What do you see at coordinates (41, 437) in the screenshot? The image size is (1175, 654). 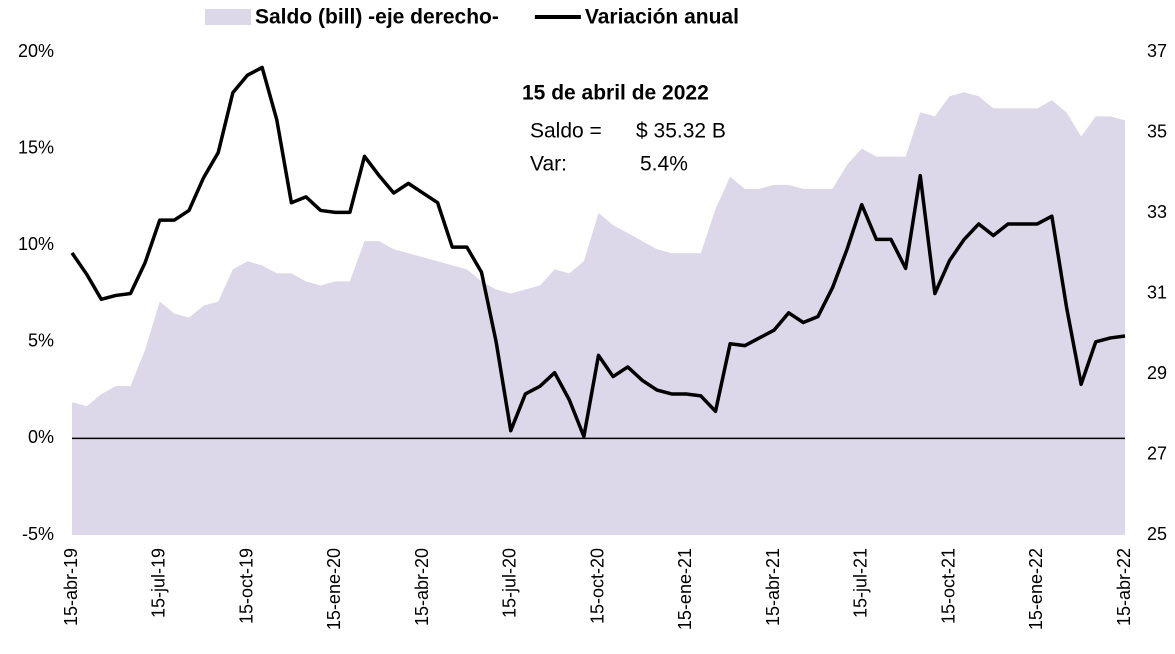 I see `y-tick-label: 0%` at bounding box center [41, 437].